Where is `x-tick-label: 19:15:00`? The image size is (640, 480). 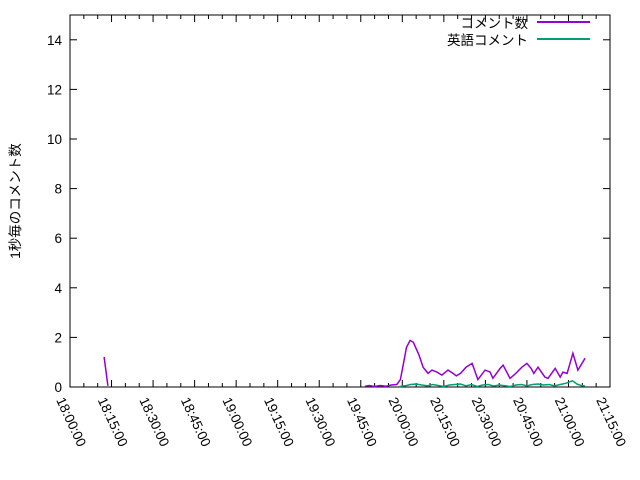
x-tick-label: 19:15:00 is located at coordinates (279, 422).